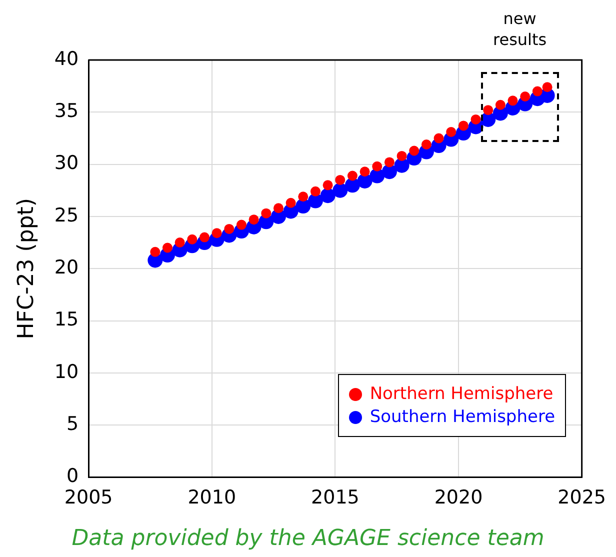 The height and width of the screenshot is (557, 616). Describe the element at coordinates (66, 59) in the screenshot. I see `y-tick-label: 40` at that location.